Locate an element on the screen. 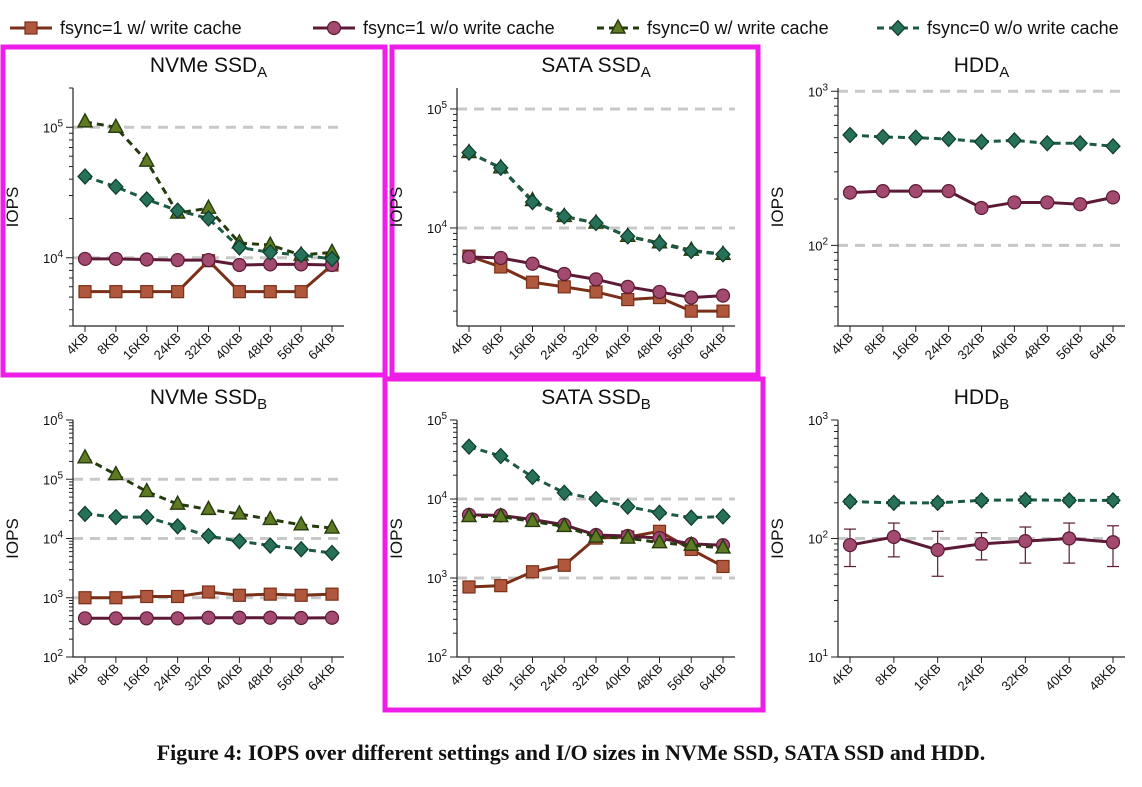  legend-item: fsync=1 w/o write cache is located at coordinates (434, 28).